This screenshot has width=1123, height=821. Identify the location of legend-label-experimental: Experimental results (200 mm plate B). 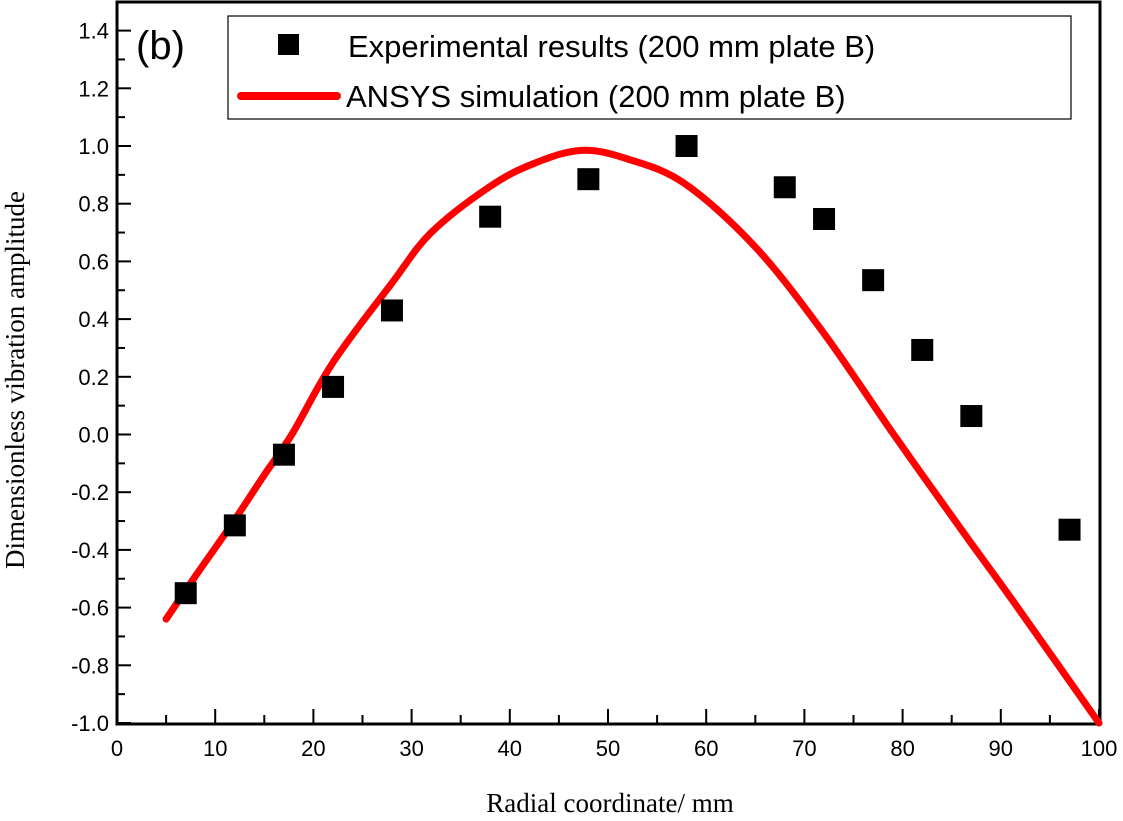
(611, 46).